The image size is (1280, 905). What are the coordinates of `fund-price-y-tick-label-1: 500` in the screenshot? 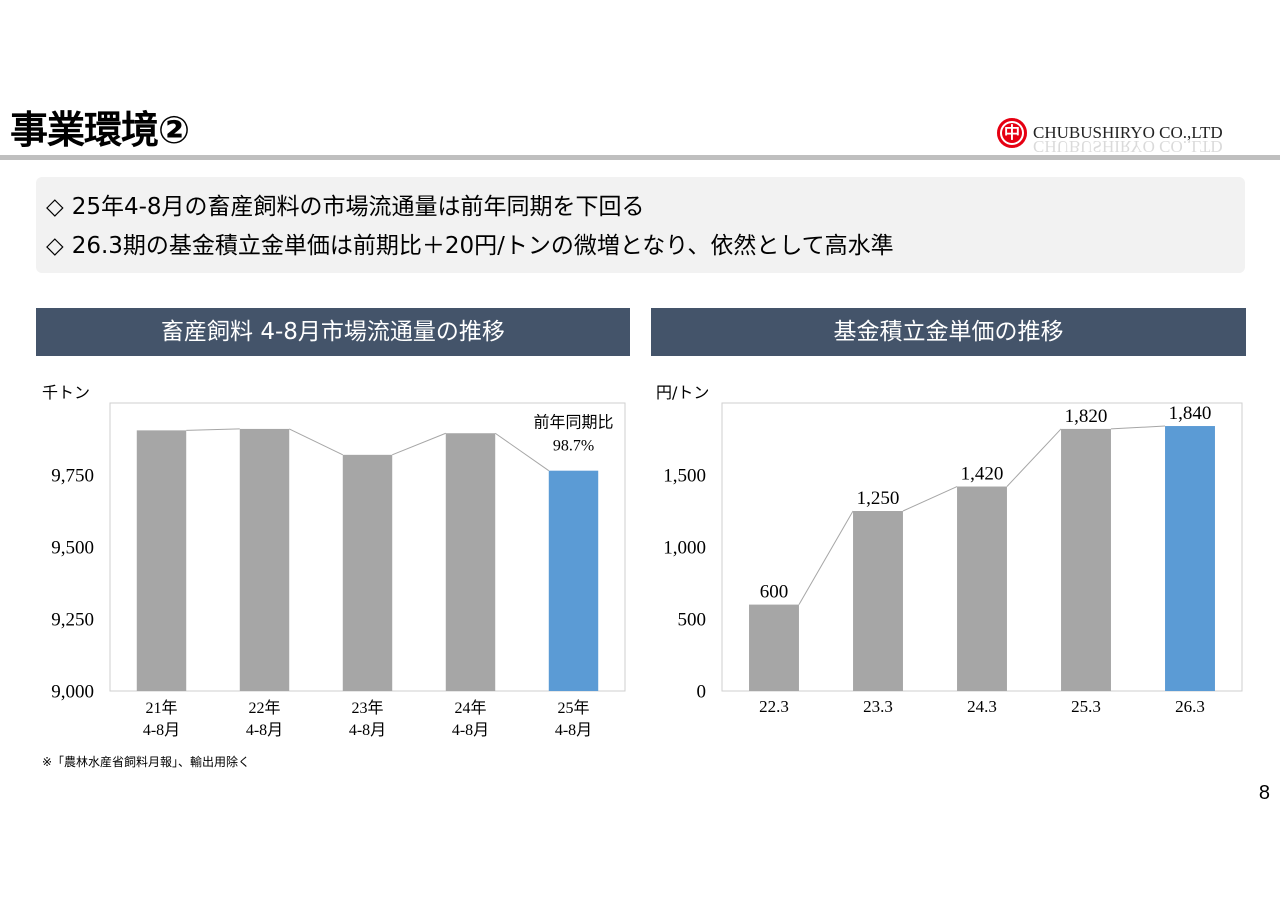 It's located at (692, 620).